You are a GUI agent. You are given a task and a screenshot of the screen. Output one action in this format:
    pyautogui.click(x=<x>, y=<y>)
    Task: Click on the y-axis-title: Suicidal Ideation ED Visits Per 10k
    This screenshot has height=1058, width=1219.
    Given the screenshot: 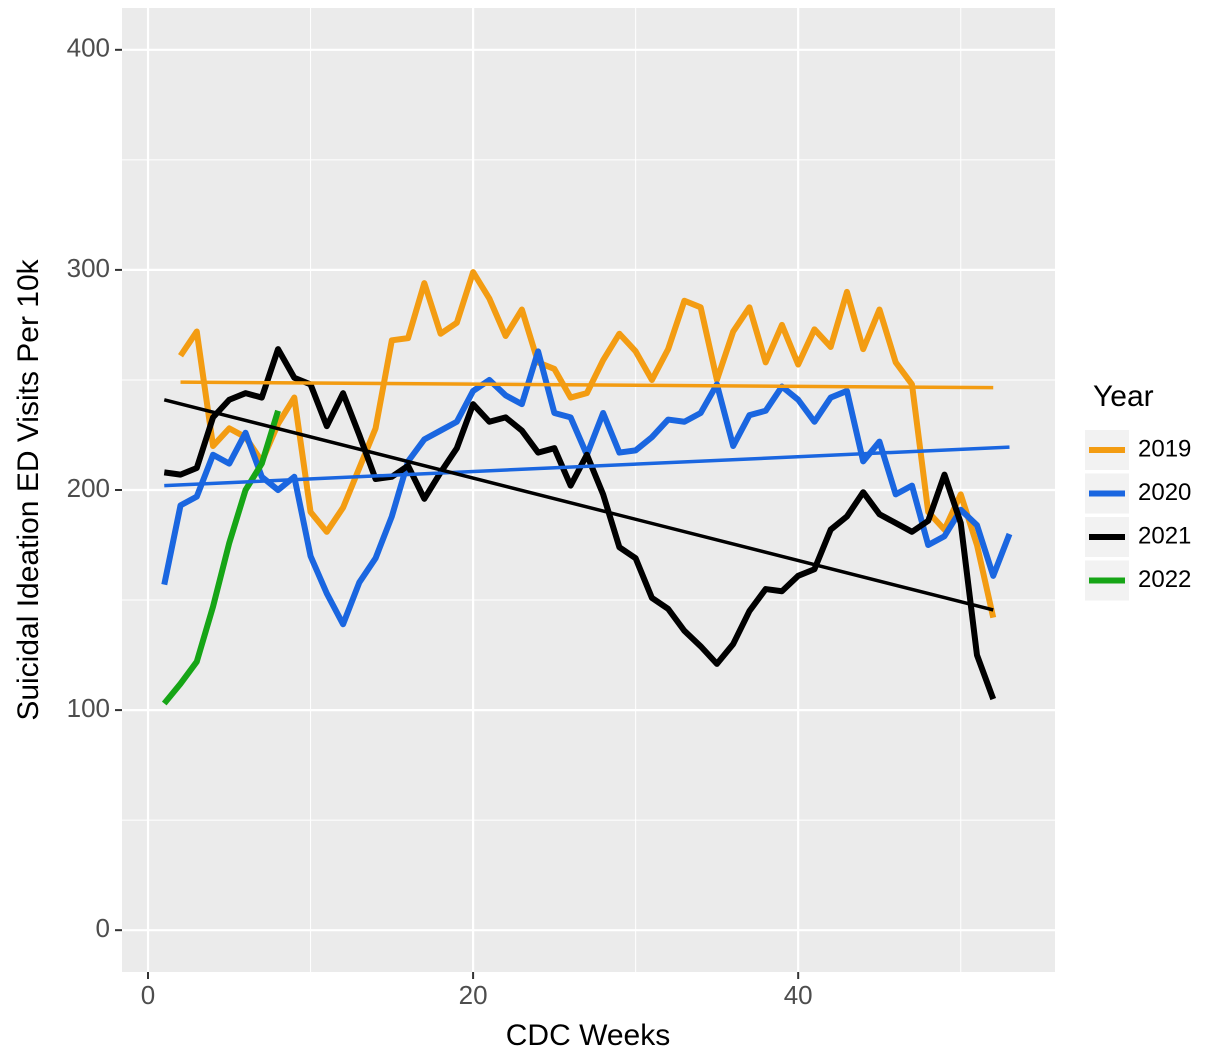 What is the action you would take?
    pyautogui.click(x=28, y=489)
    